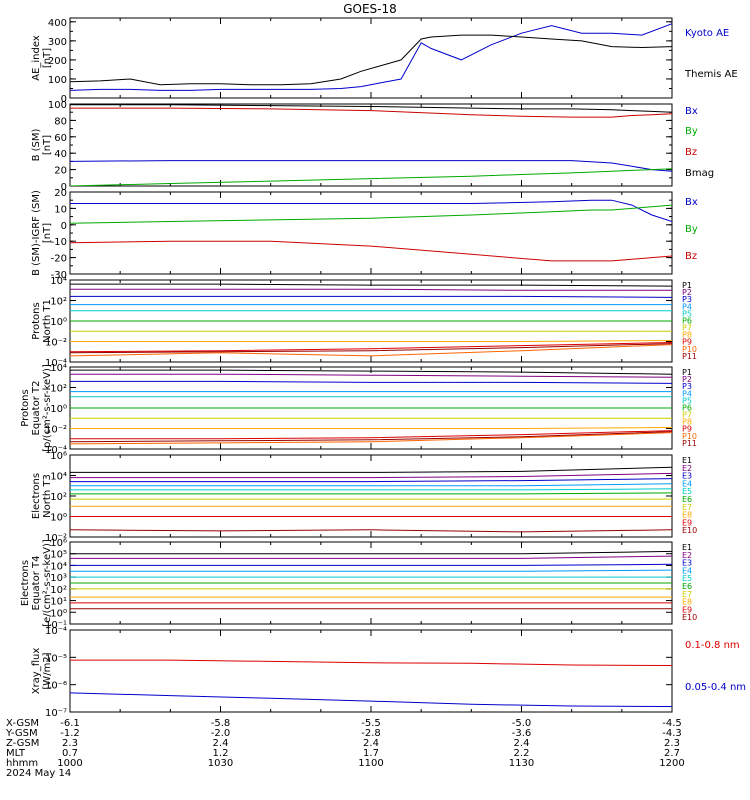  What do you see at coordinates (69, 763) in the screenshot?
I see `ephemeris-value: 1000` at bounding box center [69, 763].